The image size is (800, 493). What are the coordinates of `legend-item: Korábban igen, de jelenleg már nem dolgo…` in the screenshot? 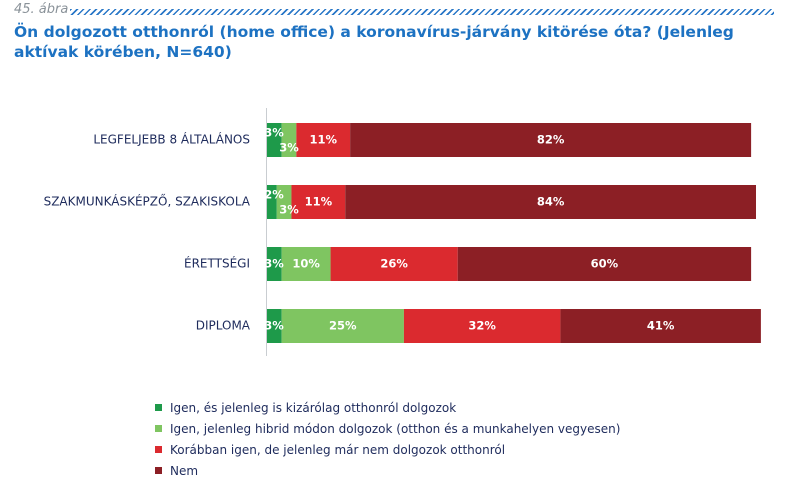 It's located at (387, 449).